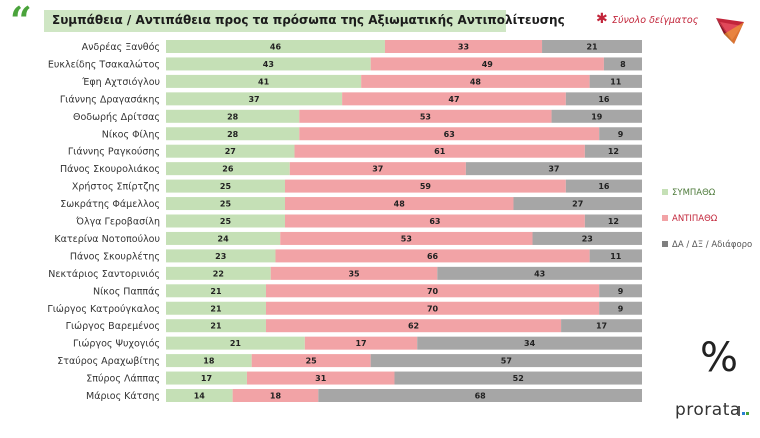 Image resolution: width=760 pixels, height=438 pixels. I want to click on legend: ΣΥΜΠΑΘΩ ΑΝΤΙΠΑΘΩ ΔΑ / ΔΞ / Αδιάφορο, so click(710, 225).